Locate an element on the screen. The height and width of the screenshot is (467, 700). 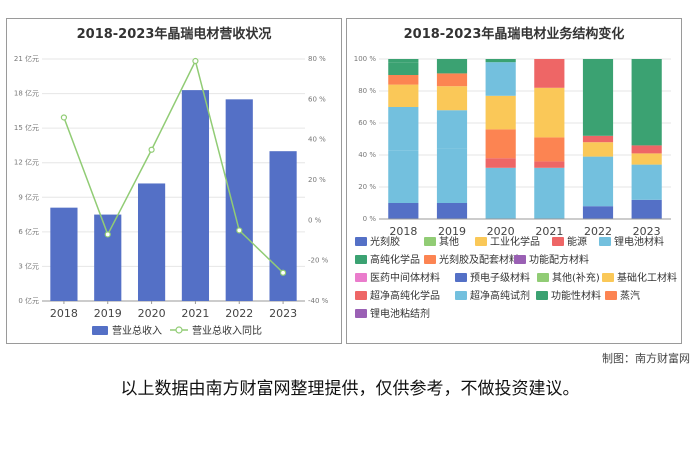
legend-label: 功能性材料 is located at coordinates (576, 295).